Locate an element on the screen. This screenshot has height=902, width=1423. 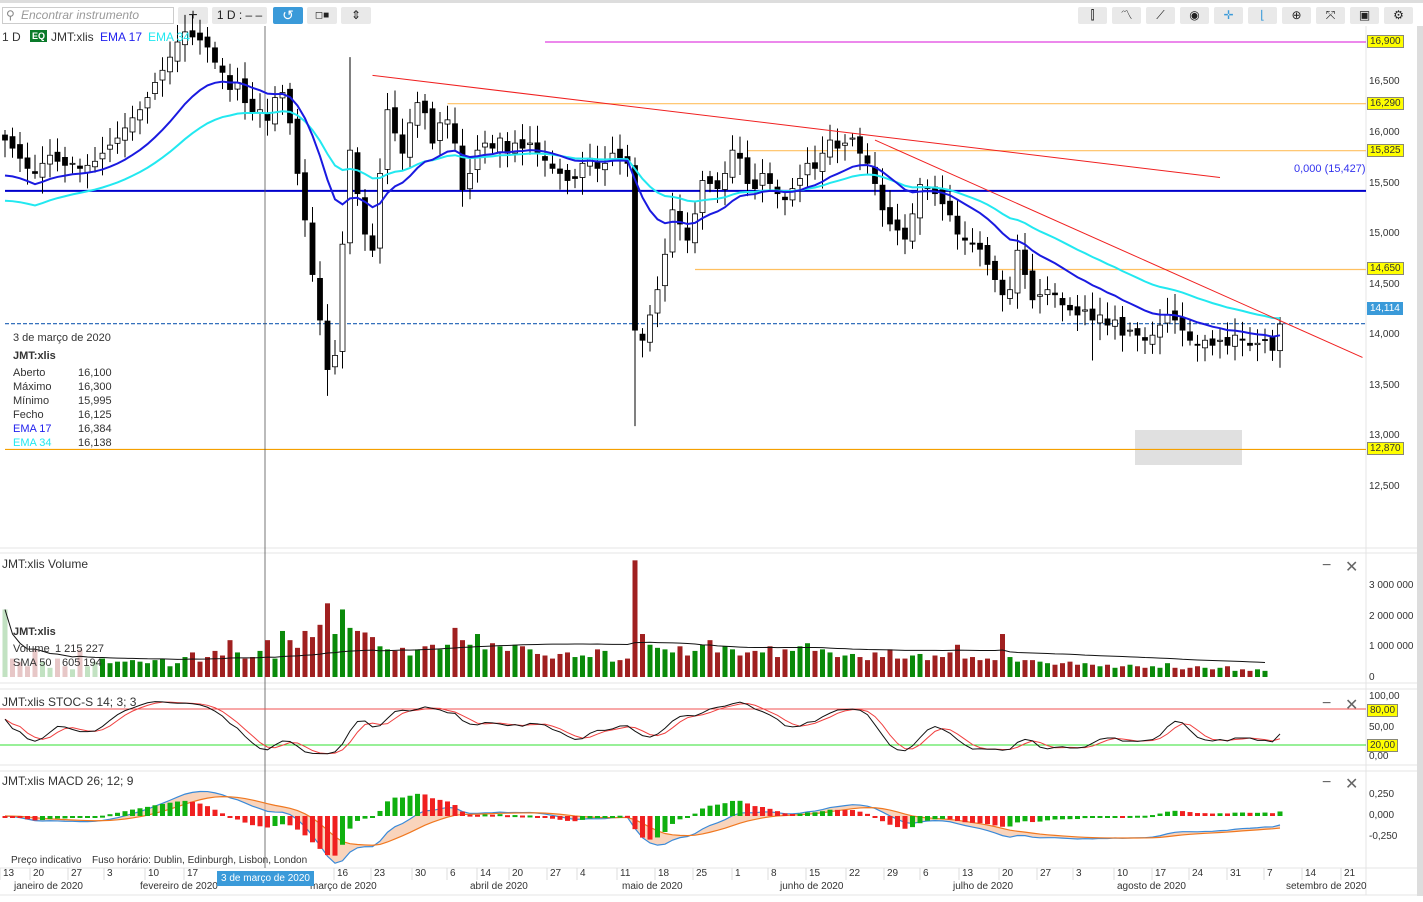
crosshair-icon: ✛ is located at coordinates (1228, 15).